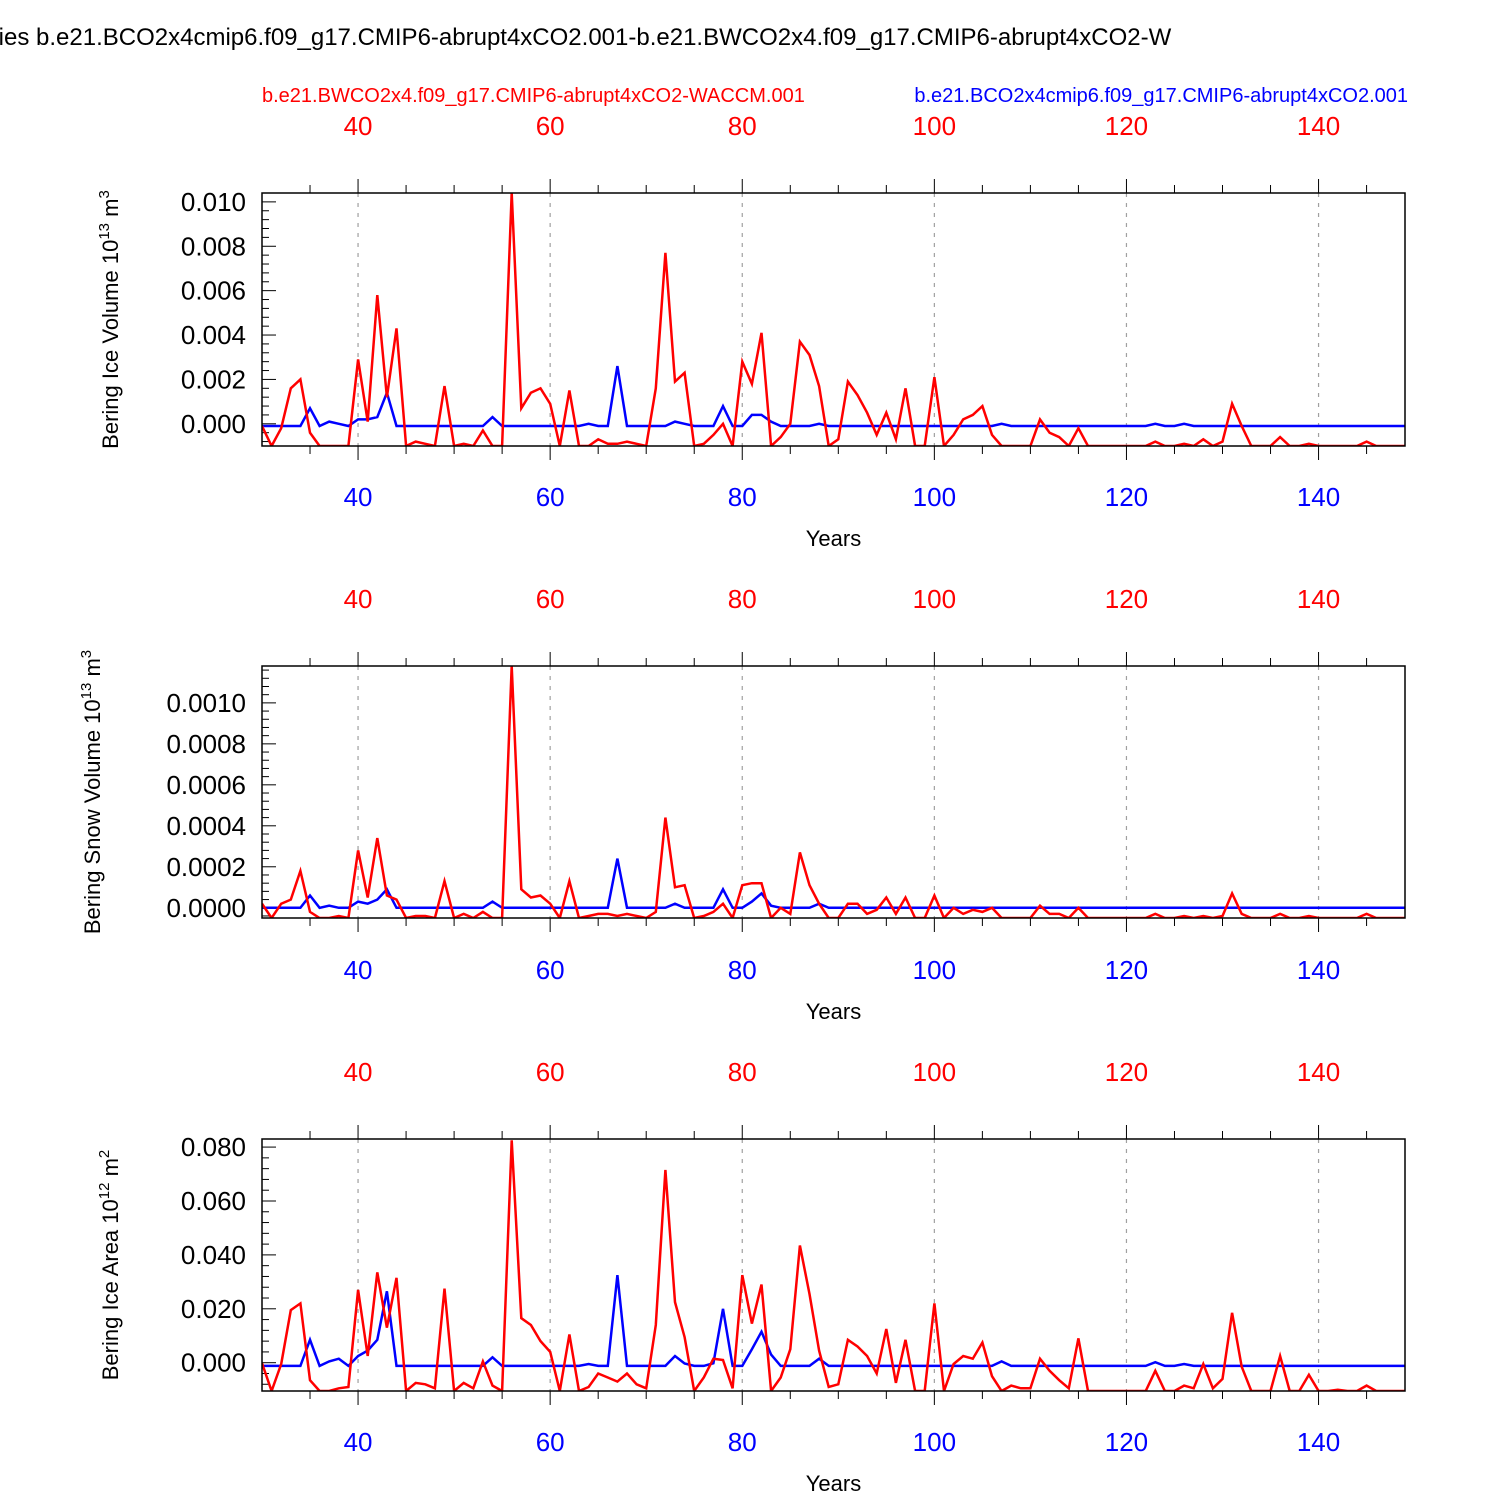 The height and width of the screenshot is (1500, 1500). What do you see at coordinates (109, 319) in the screenshot?
I see `y-axis-label: Bering Ice Volume 1013 m3` at bounding box center [109, 319].